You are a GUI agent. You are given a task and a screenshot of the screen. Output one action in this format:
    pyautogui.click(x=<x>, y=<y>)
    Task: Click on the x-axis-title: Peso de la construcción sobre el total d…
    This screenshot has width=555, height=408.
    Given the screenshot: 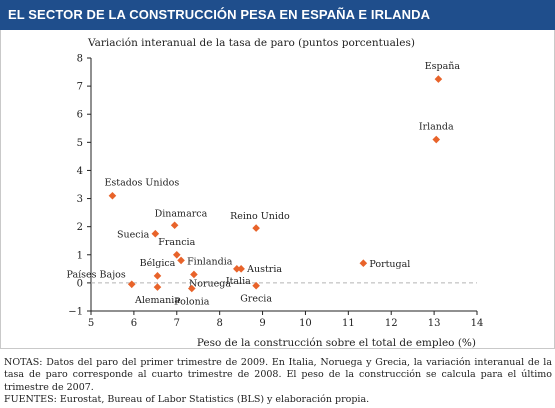 What is the action you would take?
    pyautogui.click(x=336, y=342)
    